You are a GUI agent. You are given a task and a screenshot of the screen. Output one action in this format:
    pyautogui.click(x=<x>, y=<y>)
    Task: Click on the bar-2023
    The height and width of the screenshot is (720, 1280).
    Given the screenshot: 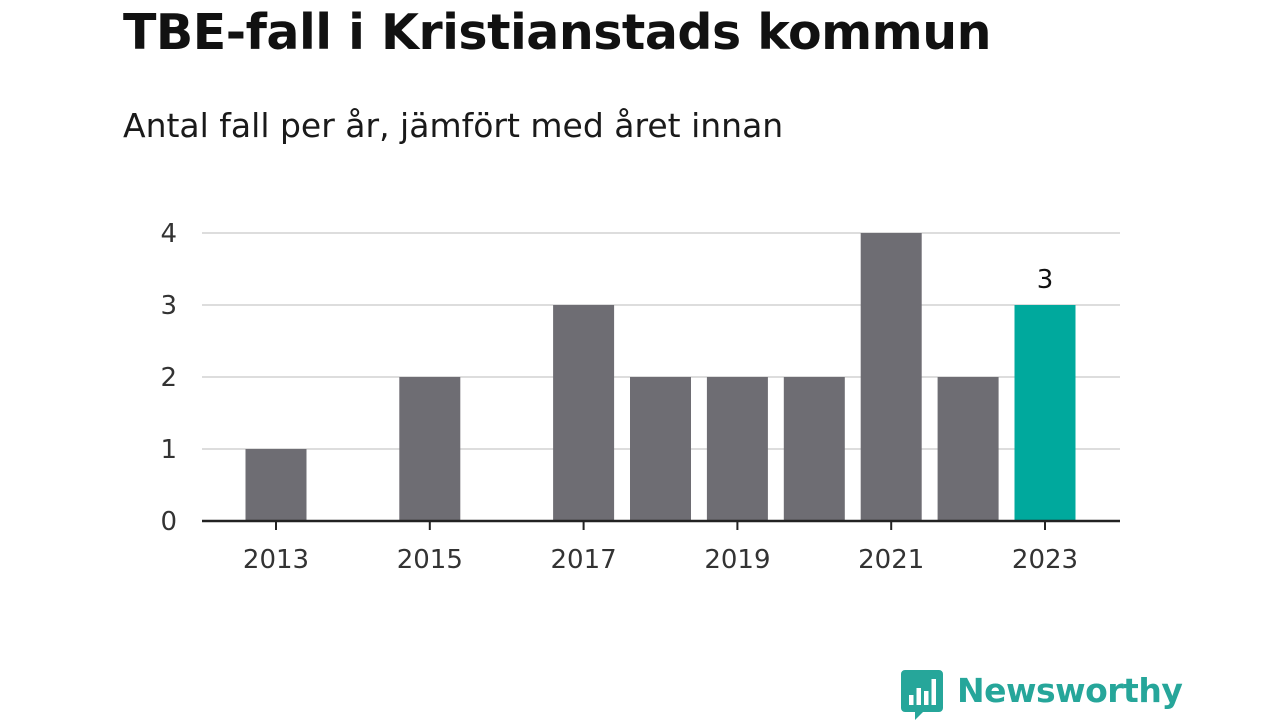 What is the action you would take?
    pyautogui.click(x=1045, y=413)
    